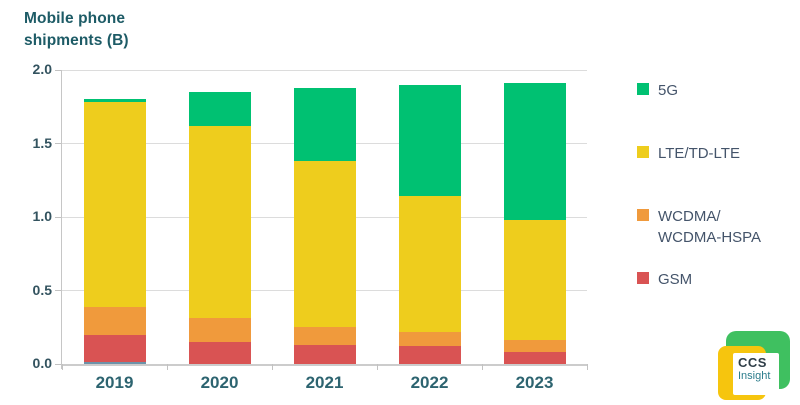 The width and height of the screenshot is (800, 405). I want to click on bar-segment-5g-2021, so click(324, 124).